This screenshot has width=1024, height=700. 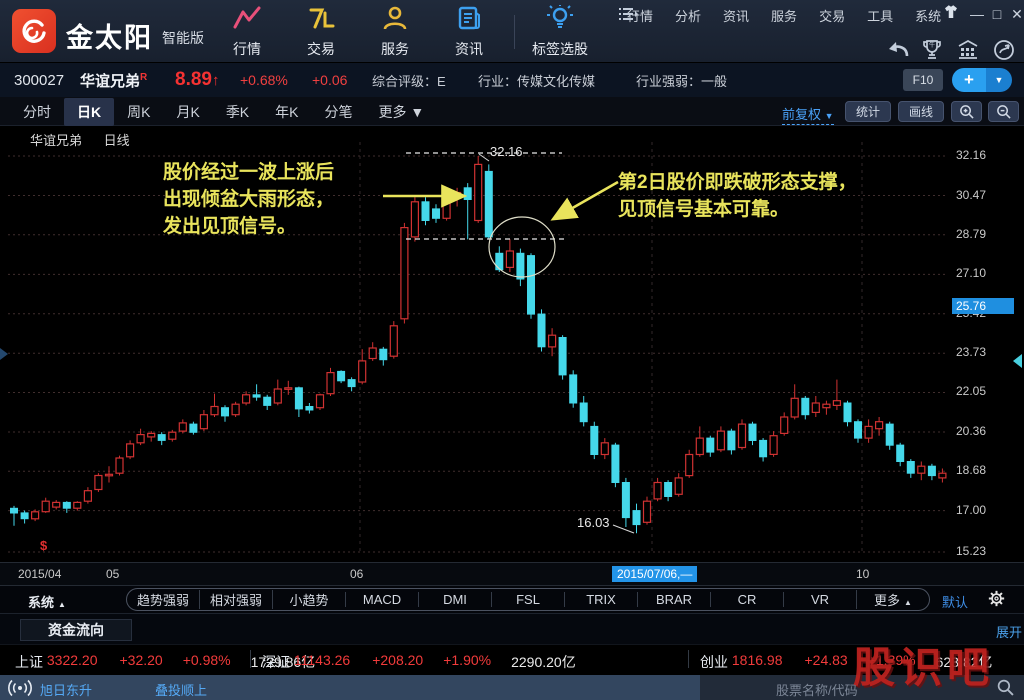 What do you see at coordinates (921, 111) in the screenshot?
I see `draw-line-button: 画线` at bounding box center [921, 111].